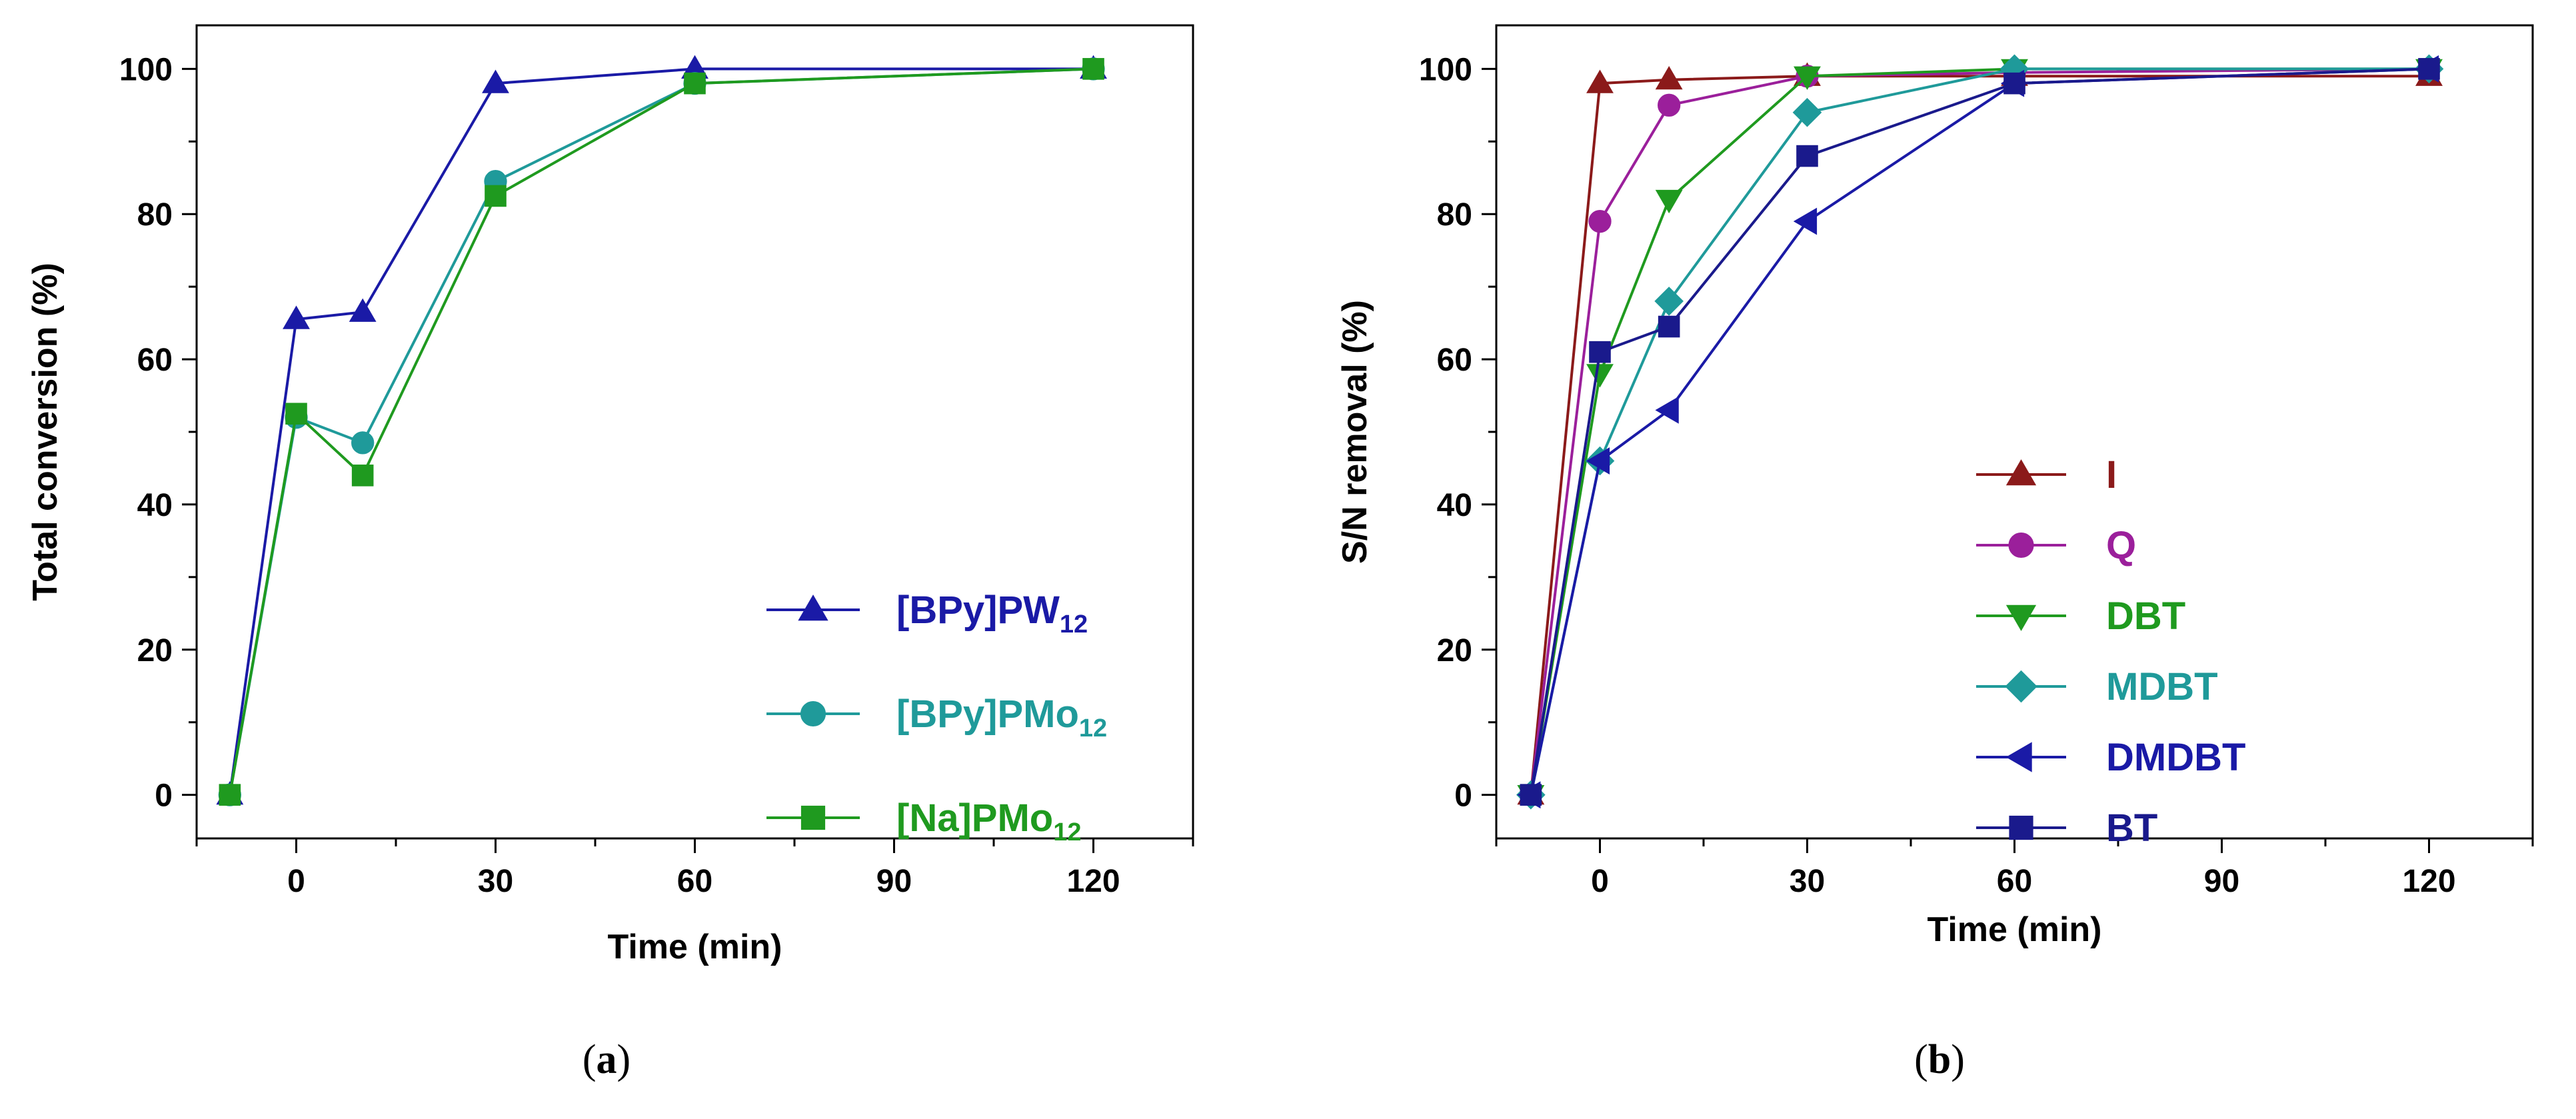 The height and width of the screenshot is (1119, 2576). I want to click on legend-entry: [Na]PMo12, so click(924, 821).